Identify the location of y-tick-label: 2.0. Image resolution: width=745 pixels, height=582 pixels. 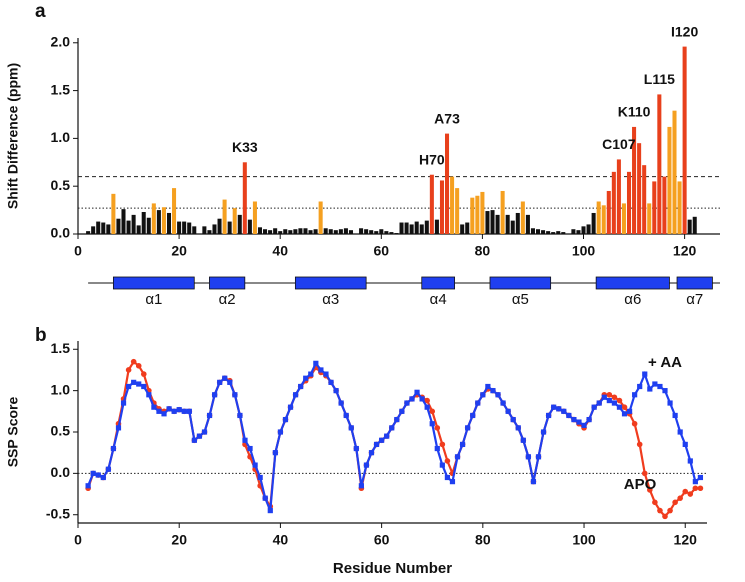
(61, 41).